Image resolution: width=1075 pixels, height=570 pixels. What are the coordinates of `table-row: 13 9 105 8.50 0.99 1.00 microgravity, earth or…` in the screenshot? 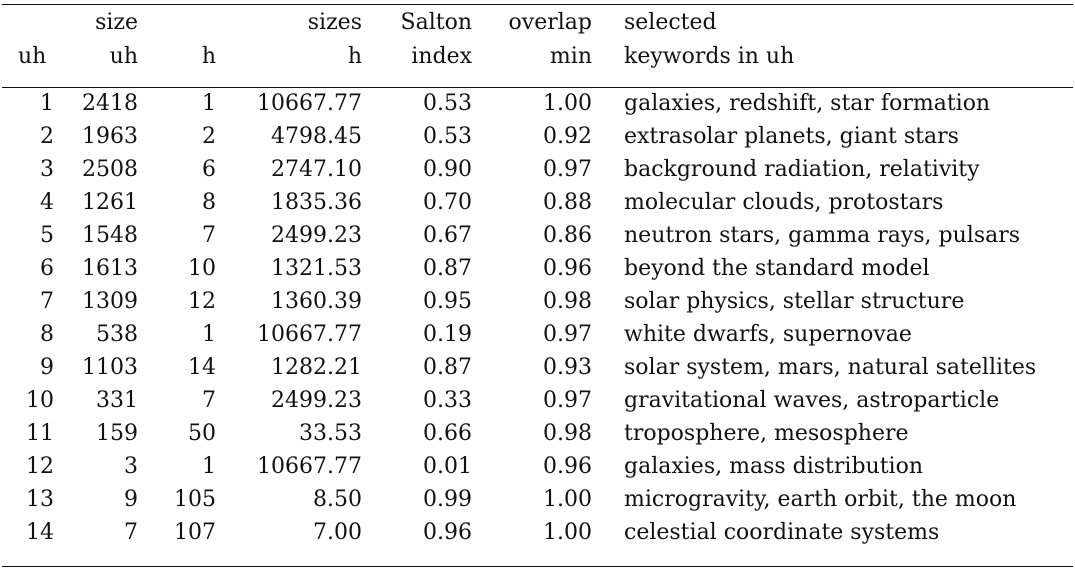 It's located at (518, 499).